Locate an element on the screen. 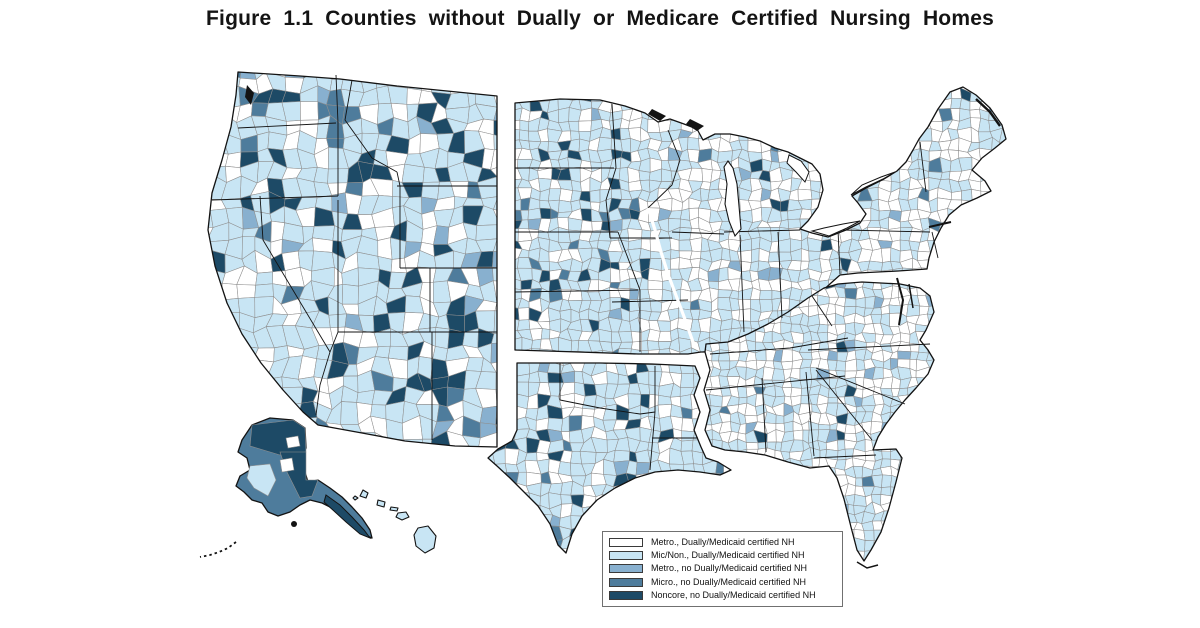 Image resolution: width=1200 pixels, height=628 pixels. region-southeast-outline is located at coordinates (819, 421).